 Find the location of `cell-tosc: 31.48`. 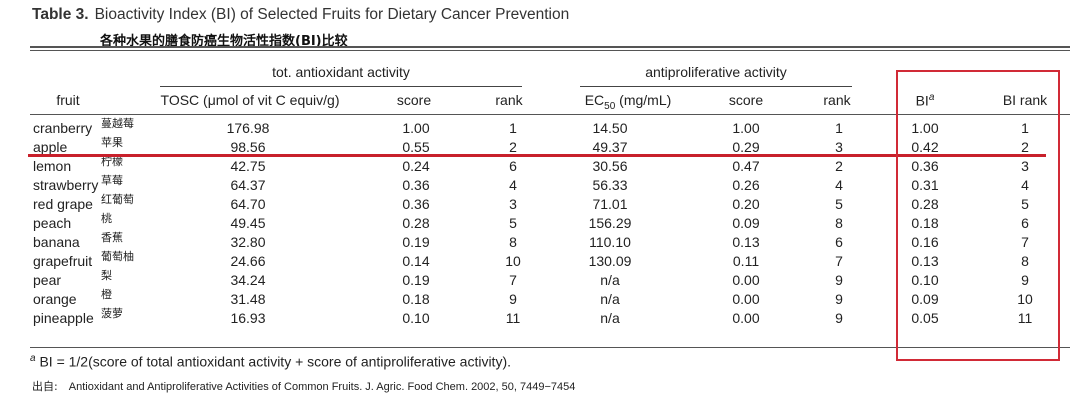

cell-tosc: 31.48 is located at coordinates (248, 299).